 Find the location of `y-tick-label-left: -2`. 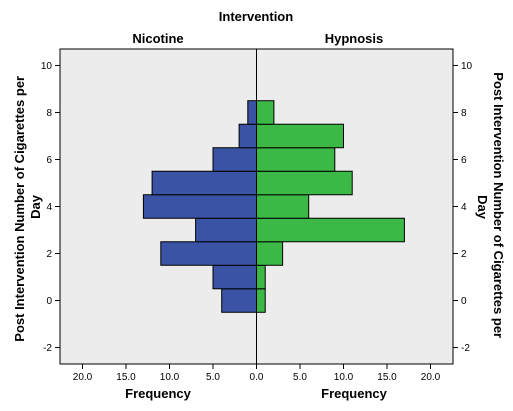

y-tick-label-left: -2 is located at coordinates (47, 348).